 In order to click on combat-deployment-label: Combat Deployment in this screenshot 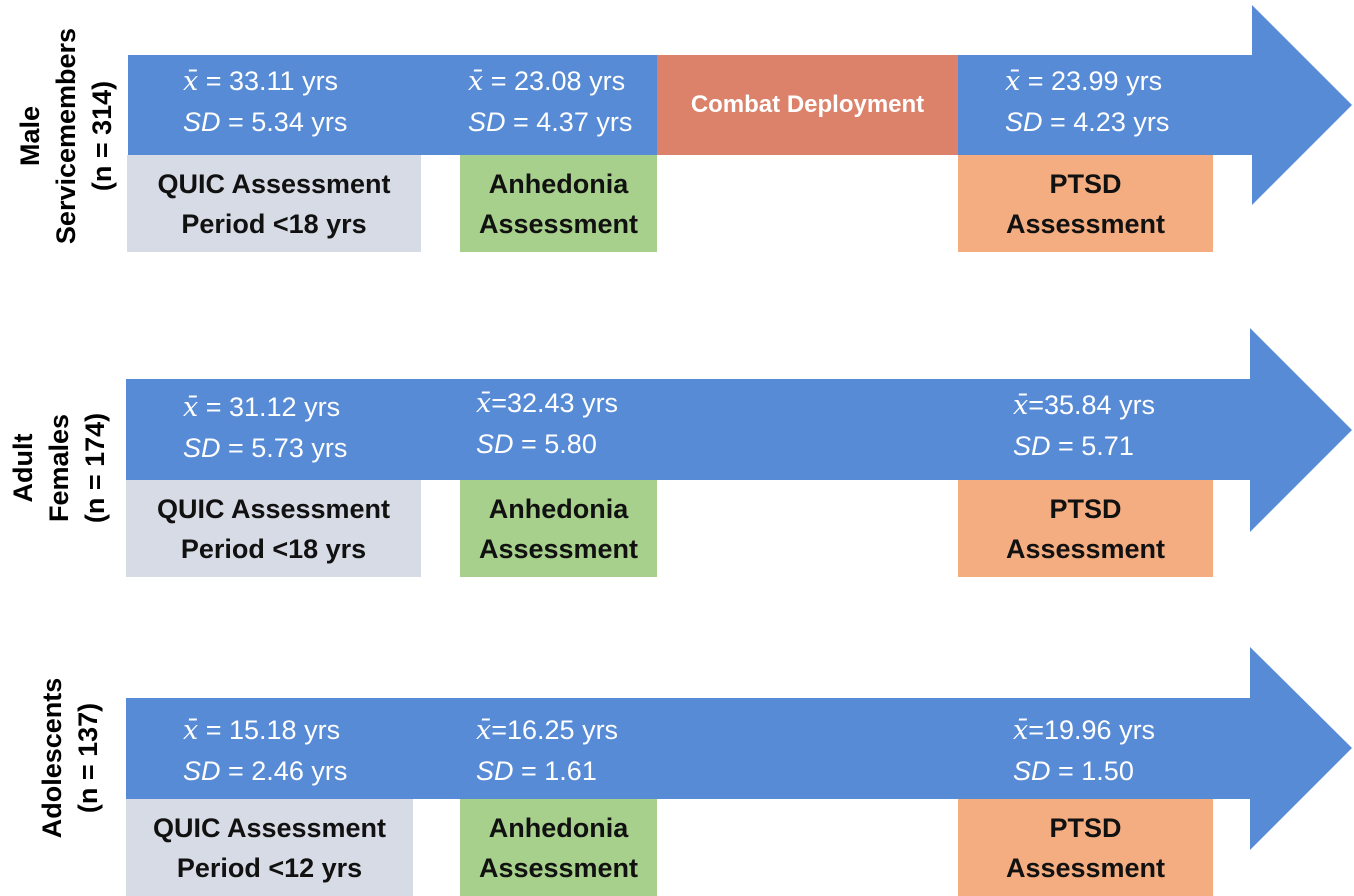, I will do `click(807, 104)`.